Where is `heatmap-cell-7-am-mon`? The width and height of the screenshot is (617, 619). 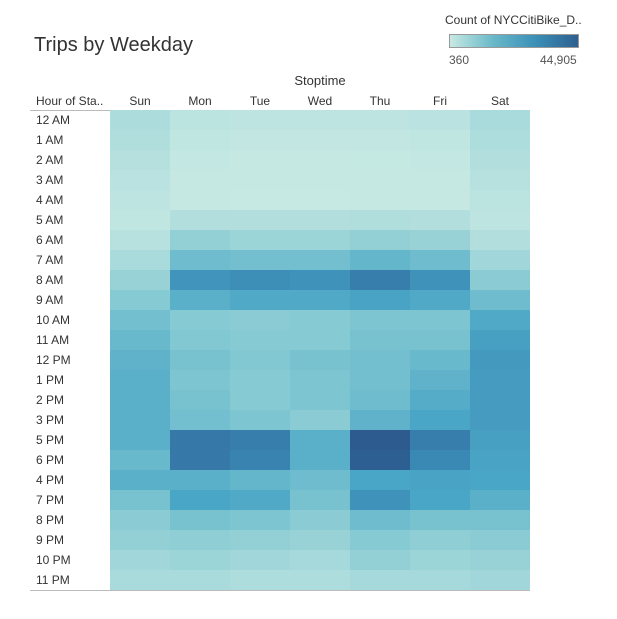 heatmap-cell-7-am-mon is located at coordinates (200, 260).